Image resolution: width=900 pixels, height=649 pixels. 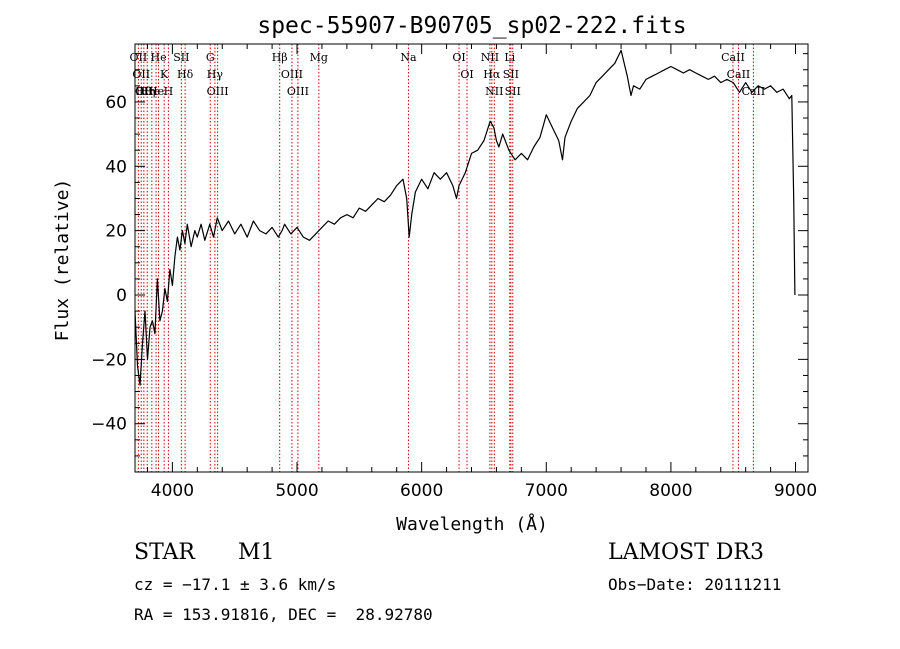 What do you see at coordinates (795, 491) in the screenshot?
I see `x-tick-label: 9000` at bounding box center [795, 491].